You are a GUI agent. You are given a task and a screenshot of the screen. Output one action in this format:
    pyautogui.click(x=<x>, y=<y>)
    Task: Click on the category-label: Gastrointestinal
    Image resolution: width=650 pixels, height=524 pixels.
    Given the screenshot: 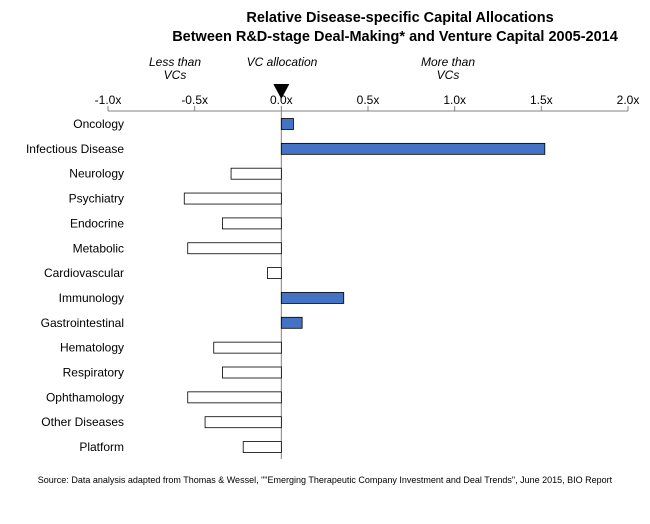 What is the action you would take?
    pyautogui.click(x=82, y=323)
    